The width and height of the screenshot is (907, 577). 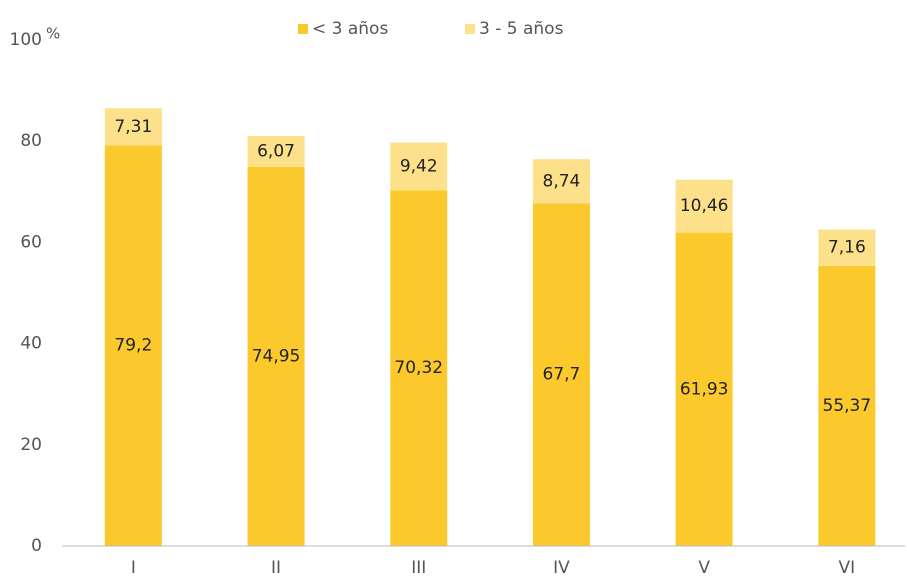 I want to click on data-label: 6,07, so click(x=276, y=151).